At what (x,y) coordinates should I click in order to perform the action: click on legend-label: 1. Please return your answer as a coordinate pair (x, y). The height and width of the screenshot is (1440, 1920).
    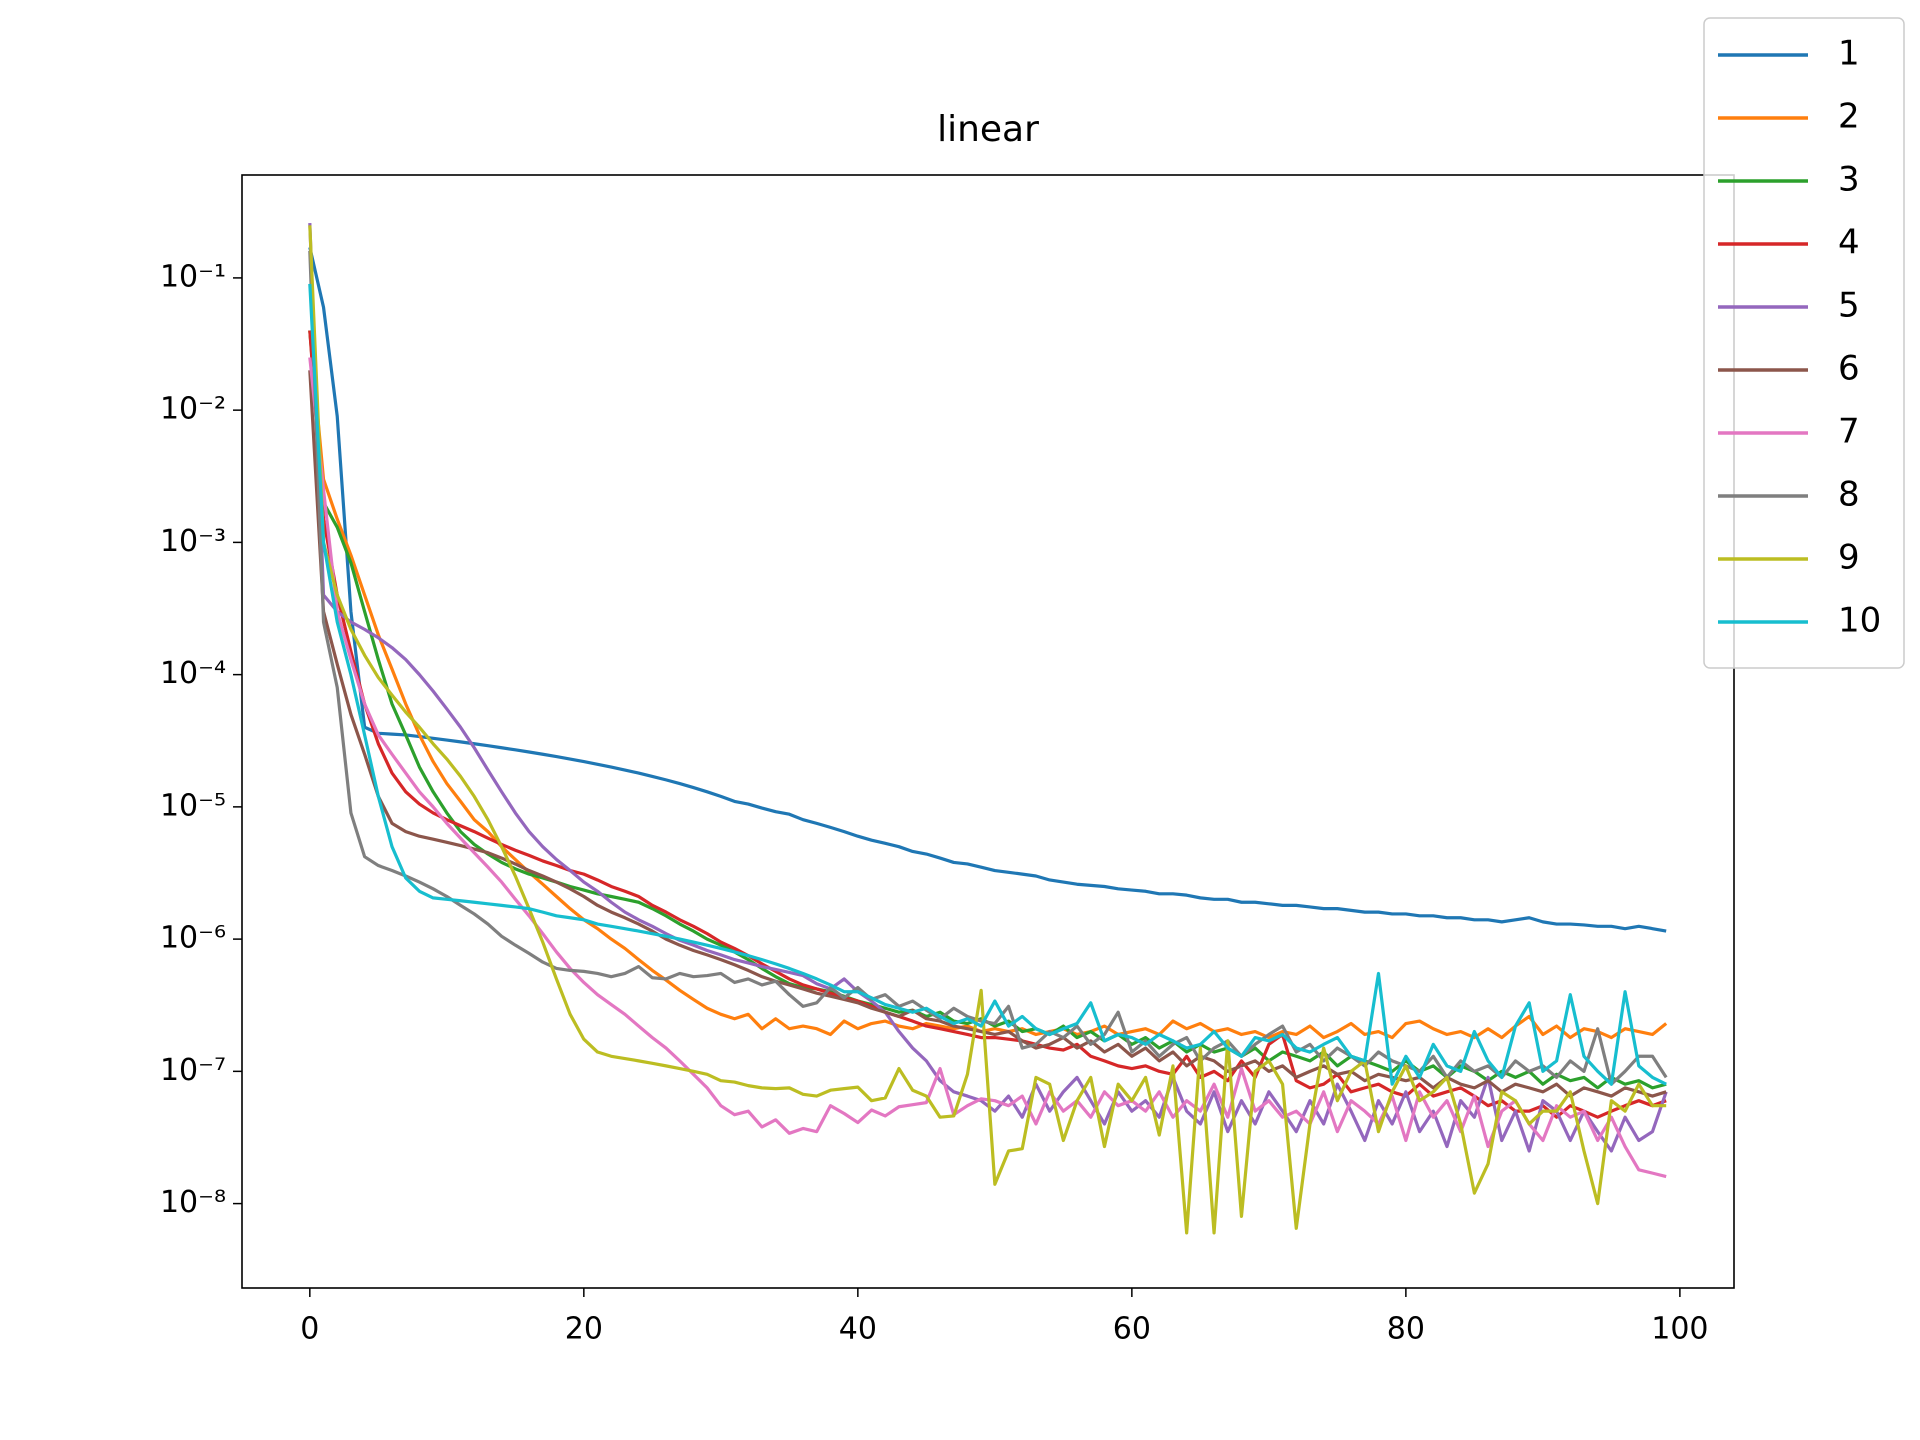
    Looking at the image, I should click on (1849, 54).